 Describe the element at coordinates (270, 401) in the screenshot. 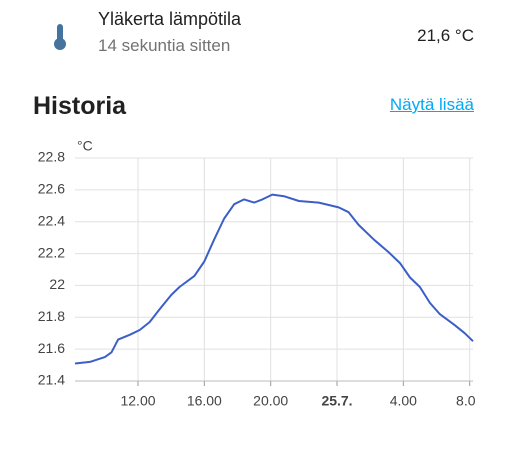

I see `x-tick-label: 20.00` at that location.